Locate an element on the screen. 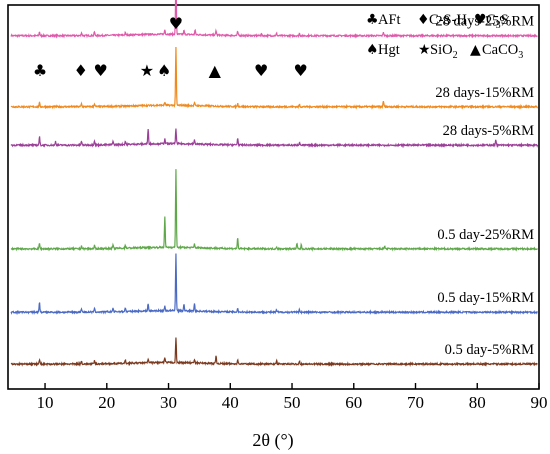 This screenshot has width=550, height=454. legend-label: C3S is located at coordinates (497, 21).